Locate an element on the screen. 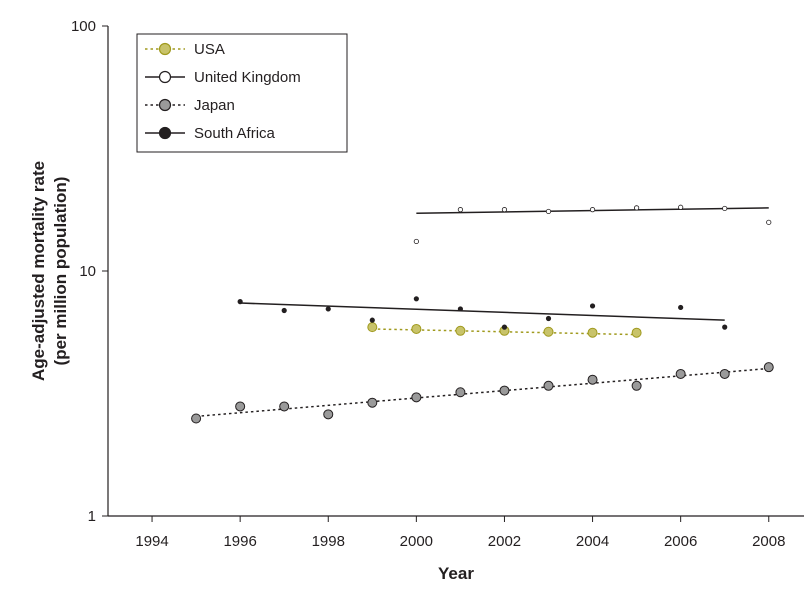 This screenshot has width=806, height=595. y-tick-label: 10 is located at coordinates (87, 271).